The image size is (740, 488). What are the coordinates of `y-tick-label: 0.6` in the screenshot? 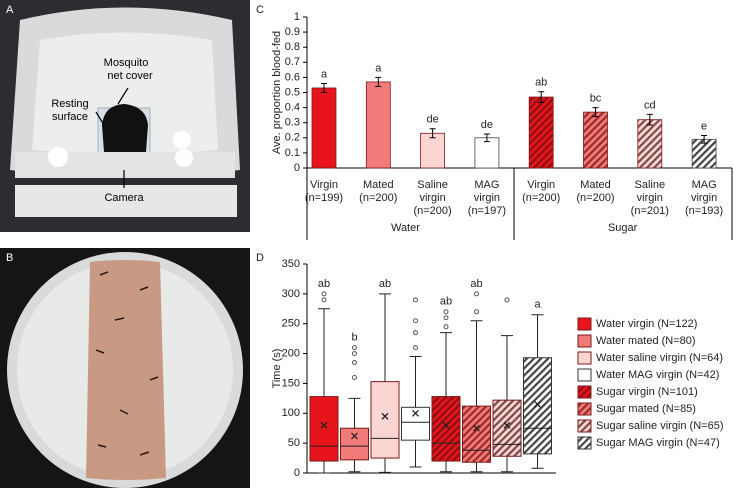 It's located at (292, 77).